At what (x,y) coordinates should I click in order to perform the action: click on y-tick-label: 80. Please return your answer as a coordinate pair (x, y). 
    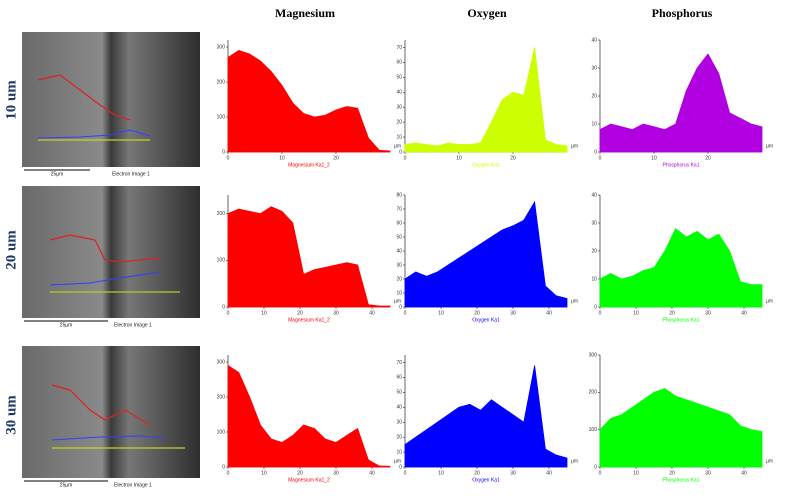
    Looking at the image, I should click on (399, 195).